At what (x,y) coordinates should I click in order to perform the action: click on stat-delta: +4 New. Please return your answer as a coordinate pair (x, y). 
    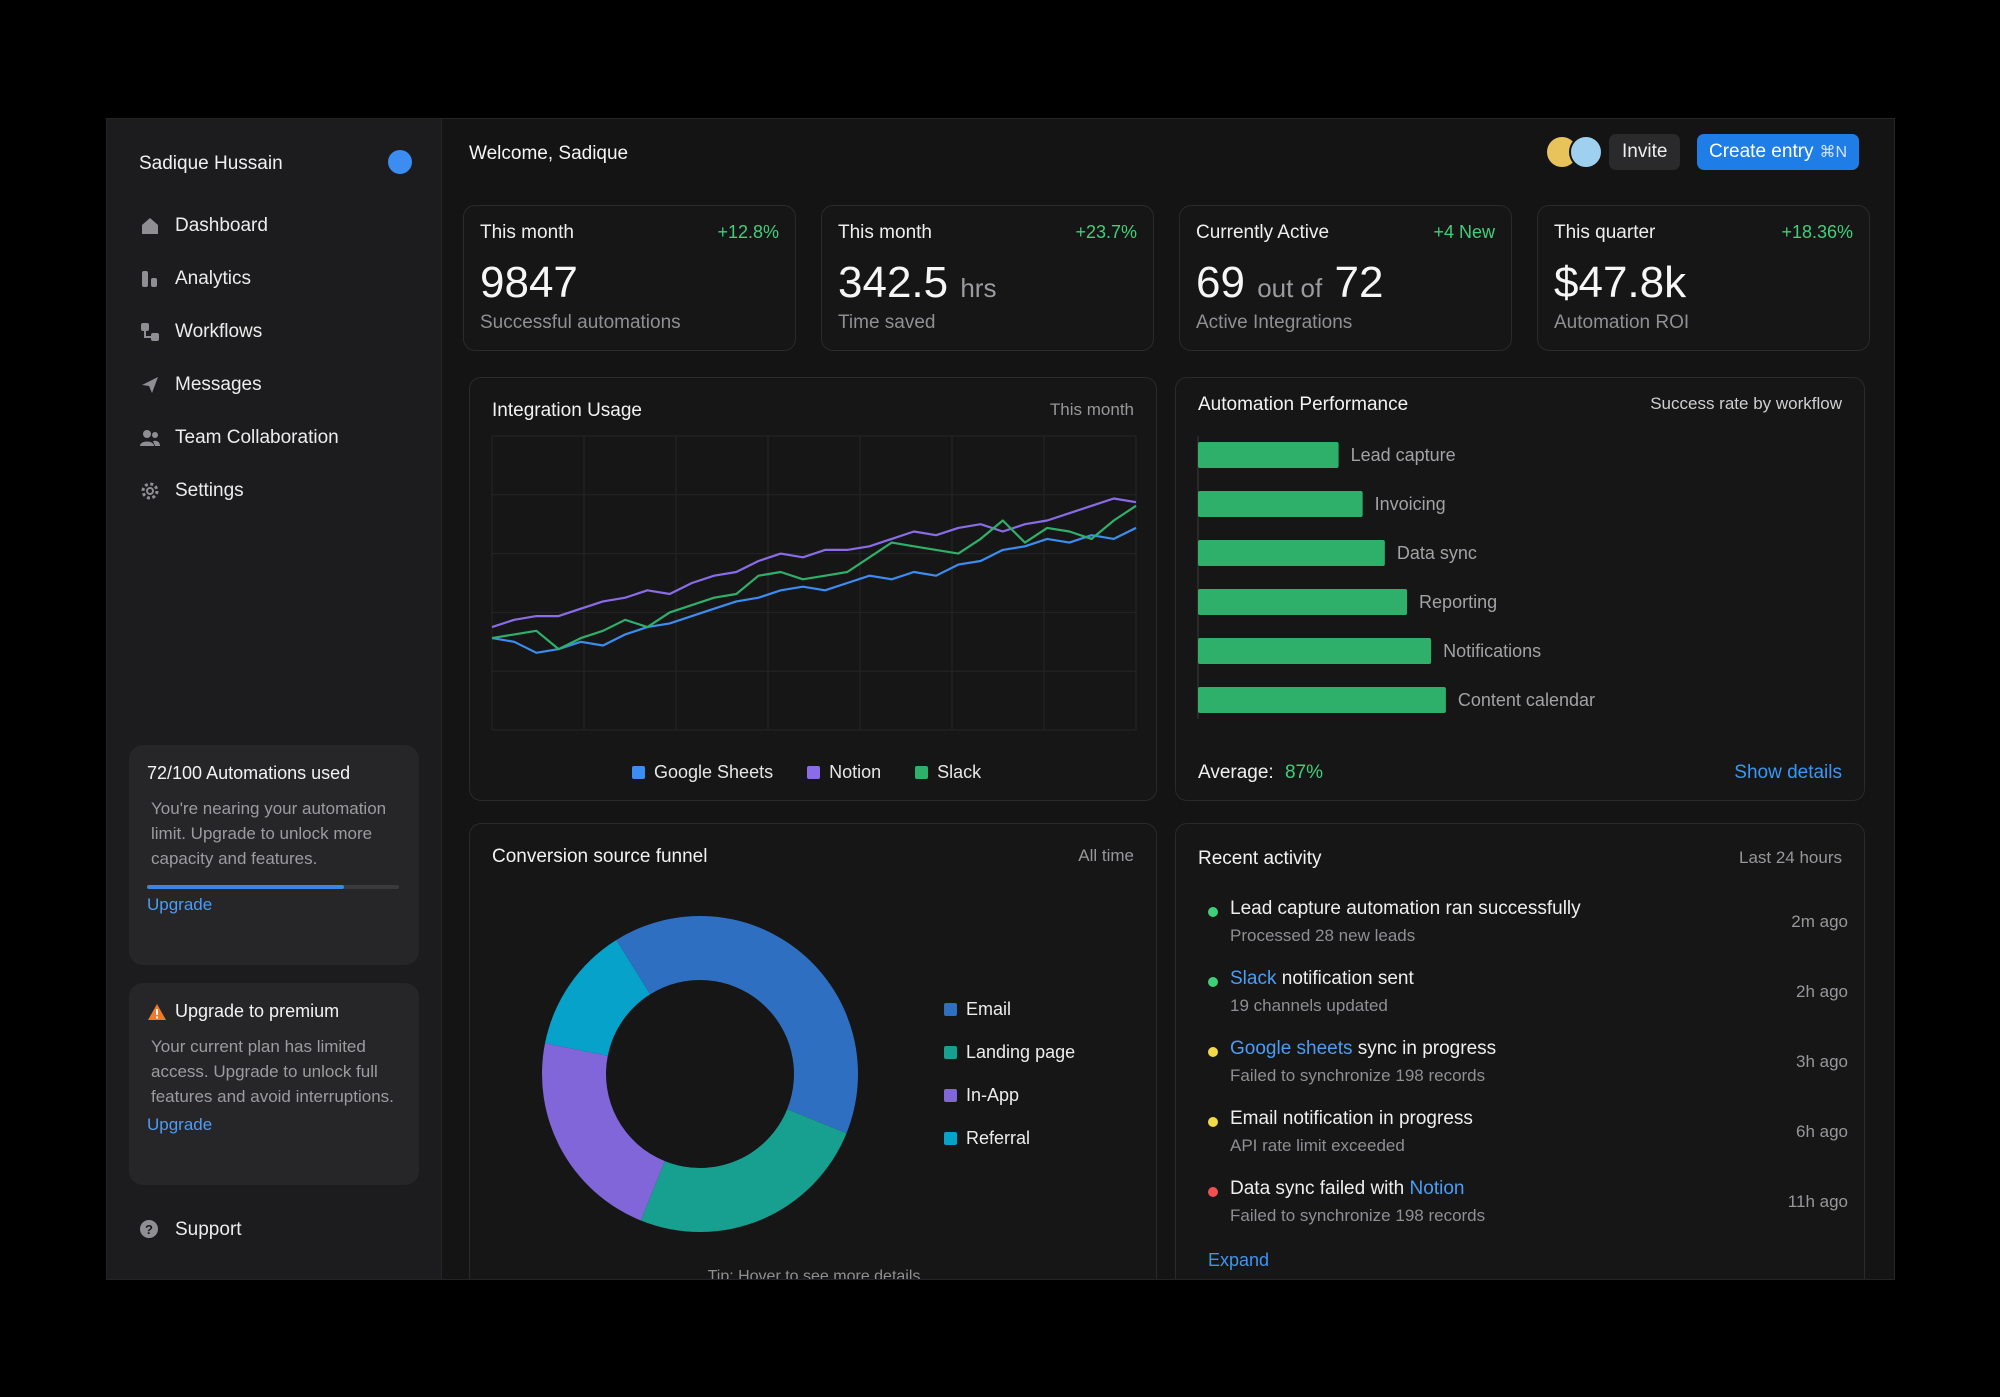
    Looking at the image, I should click on (1464, 232).